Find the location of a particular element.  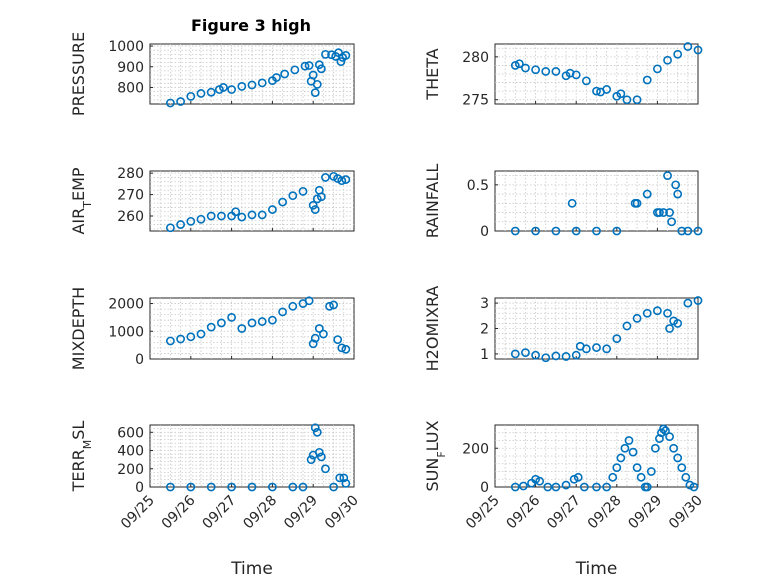

air-temp-ytick-label: 280 is located at coordinates (130, 174).